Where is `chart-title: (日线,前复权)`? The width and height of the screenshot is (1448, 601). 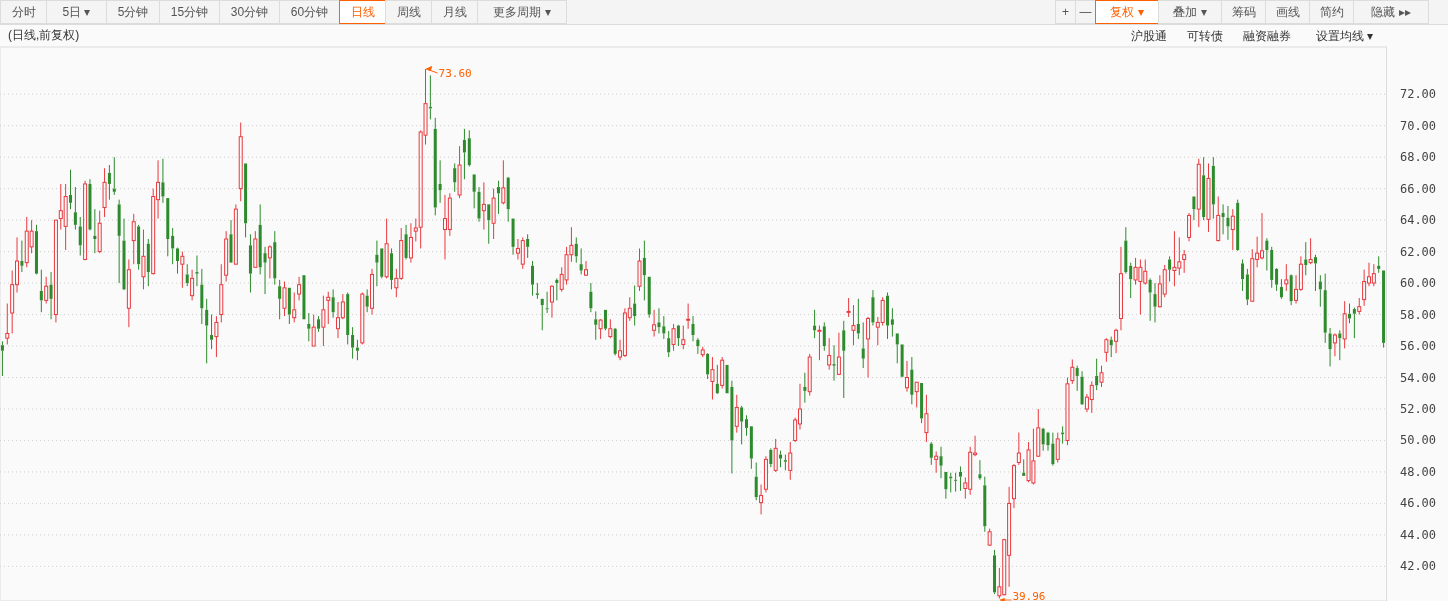 chart-title: (日线,前复权) is located at coordinates (44, 35).